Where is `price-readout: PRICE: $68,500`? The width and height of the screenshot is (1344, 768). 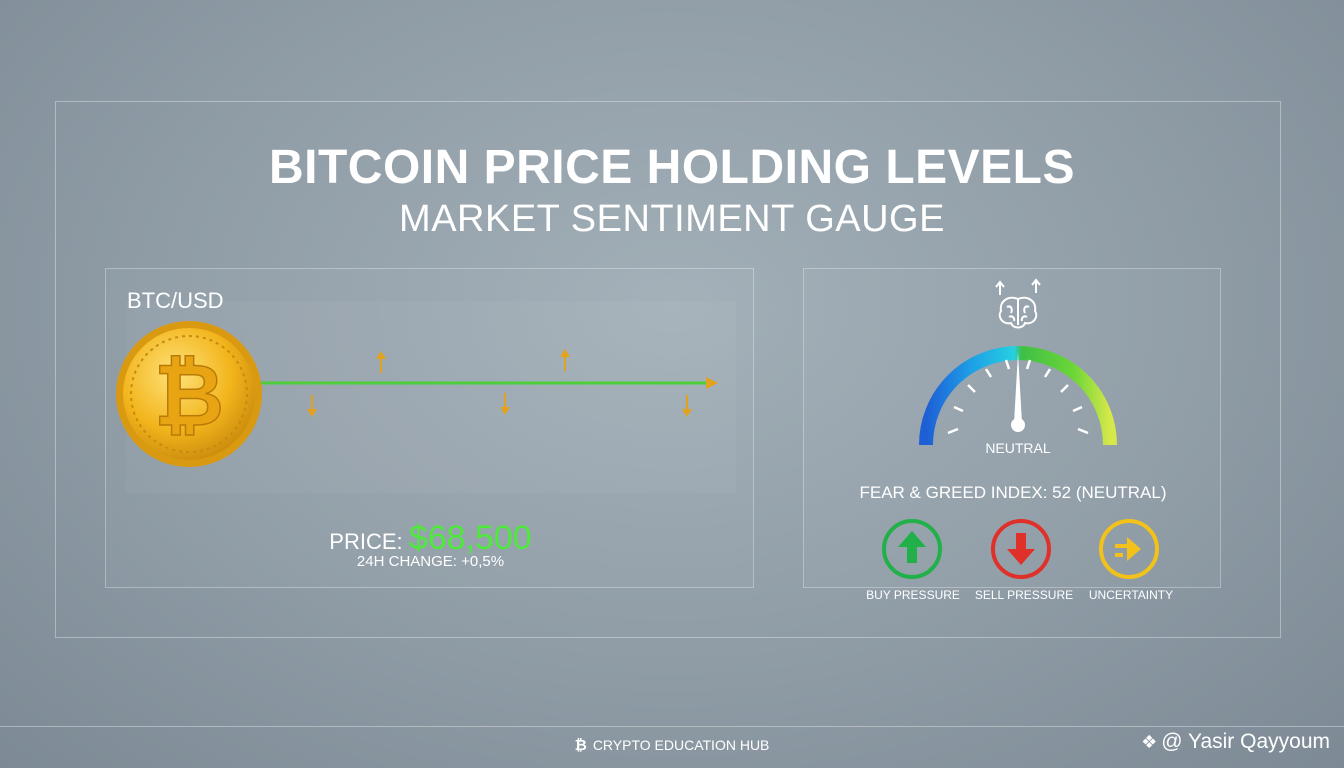 price-readout: PRICE: $68,500 is located at coordinates (430, 538).